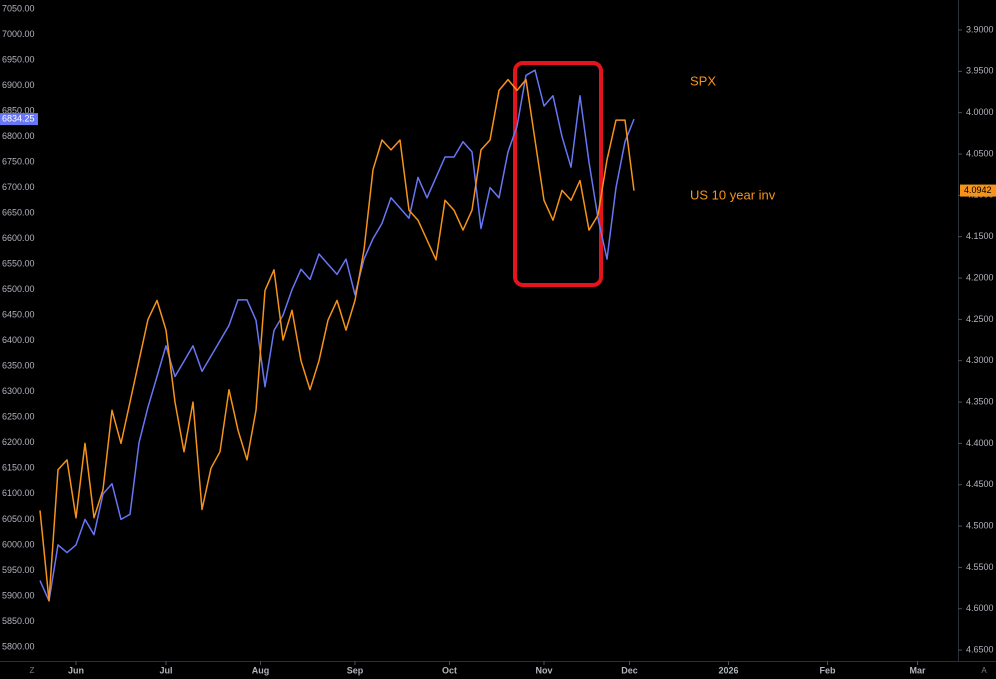 Image resolution: width=996 pixels, height=679 pixels. Describe the element at coordinates (18, 264) in the screenshot. I see `y-tick-label: 6550.00` at that location.